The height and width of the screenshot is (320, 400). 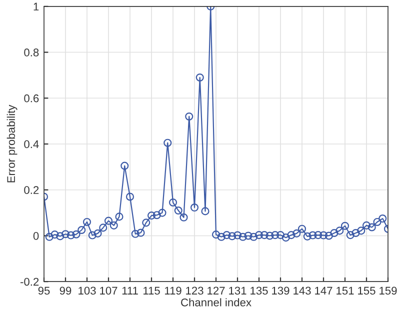 I want to click on x-tick-label: 115, so click(x=151, y=290).